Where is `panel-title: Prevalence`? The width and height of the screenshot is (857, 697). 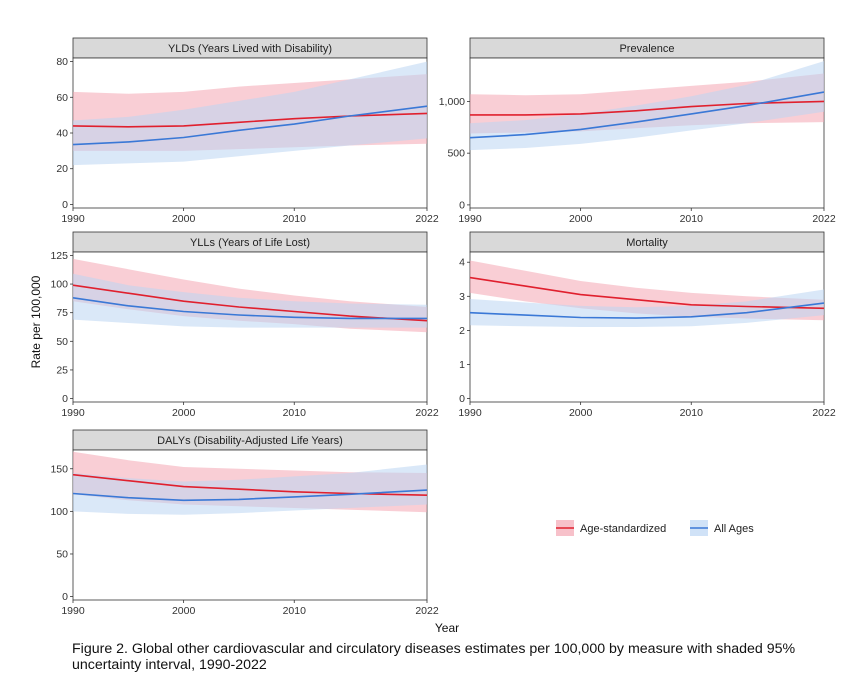
panel-title: Prevalence is located at coordinates (646, 49).